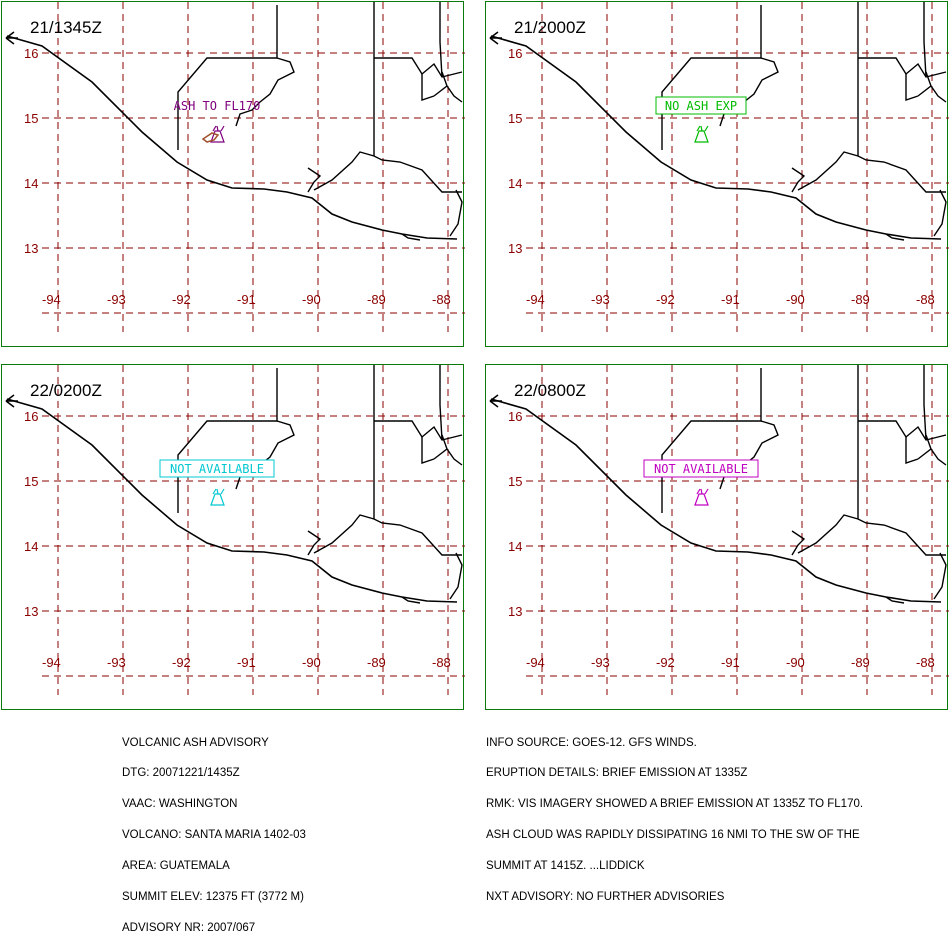  I want to click on ash-label: ASH TO FL170, so click(217, 106).